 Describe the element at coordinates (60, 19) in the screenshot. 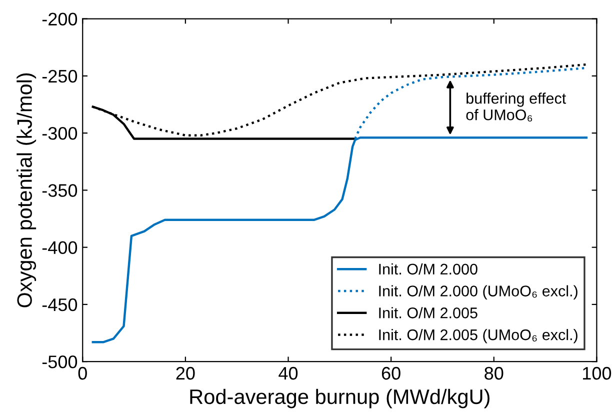

I see `y-tick-label: -200` at that location.